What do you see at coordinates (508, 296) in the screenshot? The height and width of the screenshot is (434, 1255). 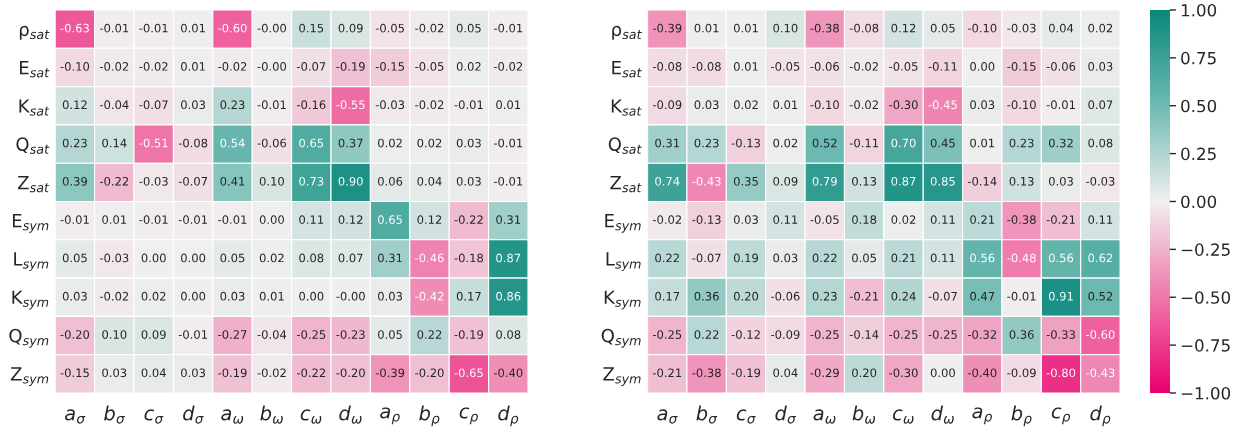 I see `data-label: 0.86` at bounding box center [508, 296].